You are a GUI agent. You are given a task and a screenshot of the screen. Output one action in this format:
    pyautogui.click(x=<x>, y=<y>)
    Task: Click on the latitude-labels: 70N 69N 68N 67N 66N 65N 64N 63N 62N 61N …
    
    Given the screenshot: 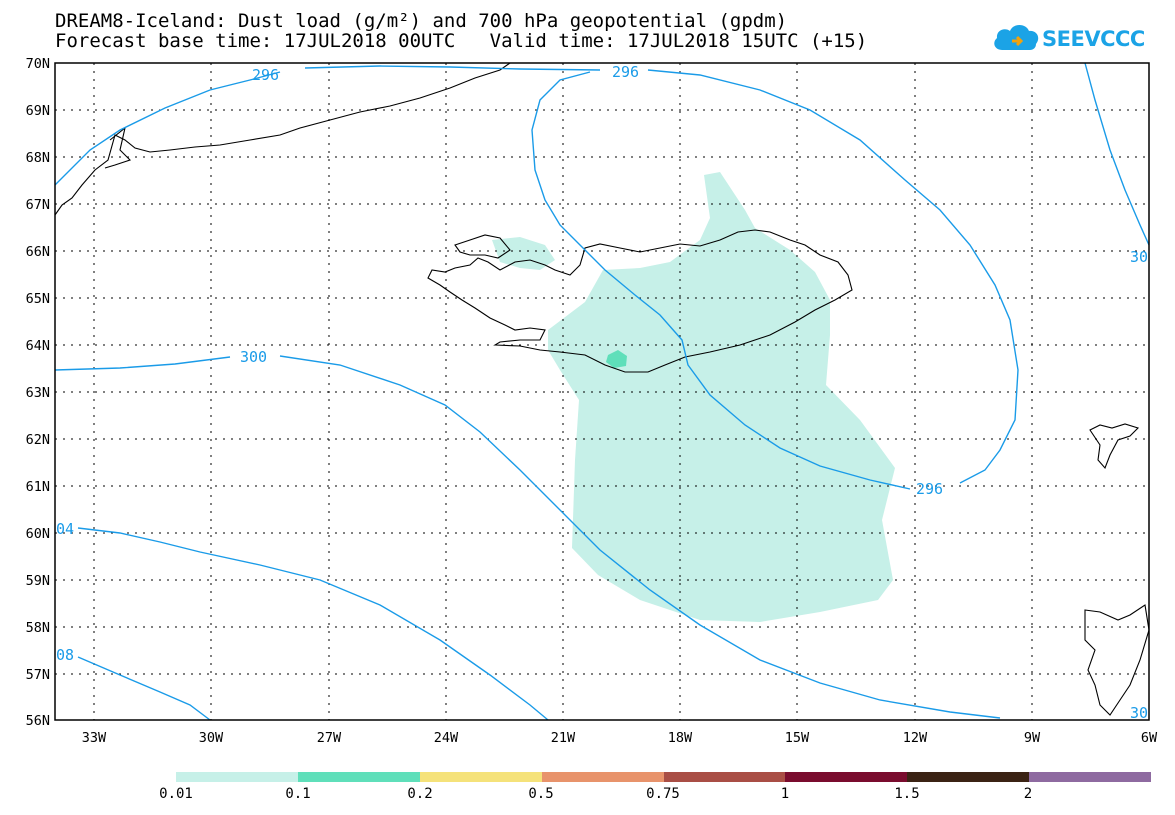 What is the action you would take?
    pyautogui.click(x=38, y=392)
    